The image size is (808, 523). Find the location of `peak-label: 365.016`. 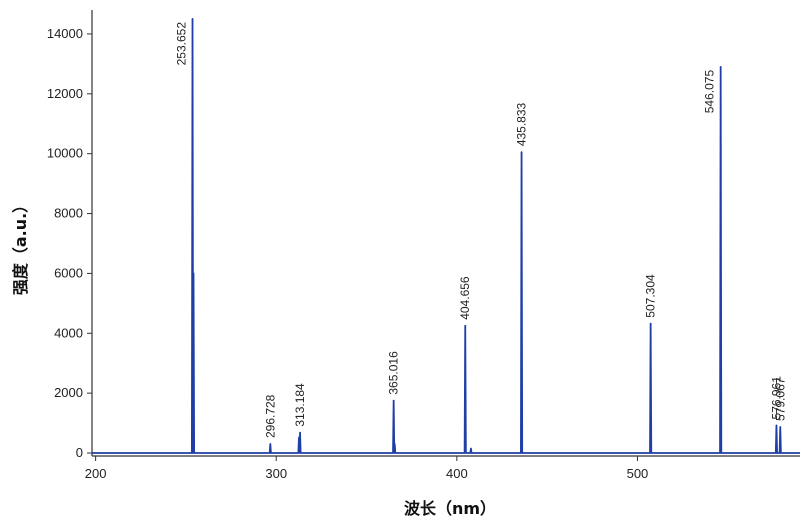

peak-label: 365.016 is located at coordinates (394, 373).